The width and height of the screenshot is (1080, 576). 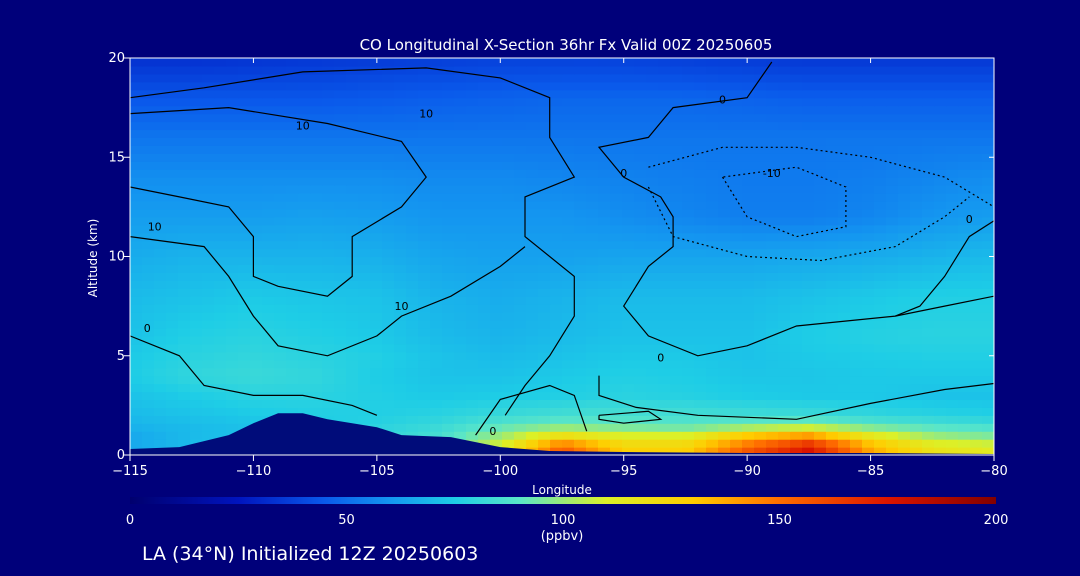 What do you see at coordinates (116, 58) in the screenshot?
I see `y-tick-label: 20` at bounding box center [116, 58].